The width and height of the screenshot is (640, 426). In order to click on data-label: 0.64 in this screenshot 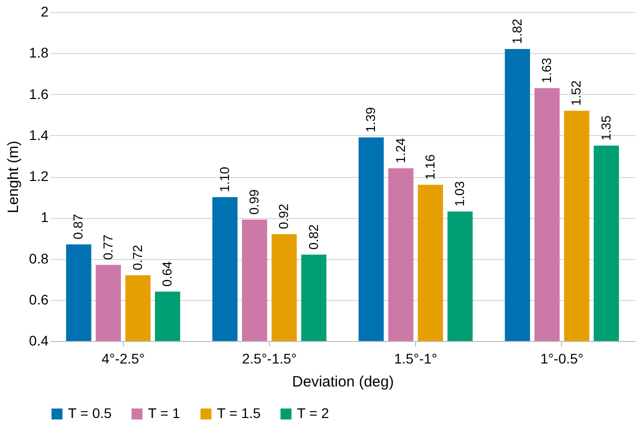, I will do `click(167, 274)`.